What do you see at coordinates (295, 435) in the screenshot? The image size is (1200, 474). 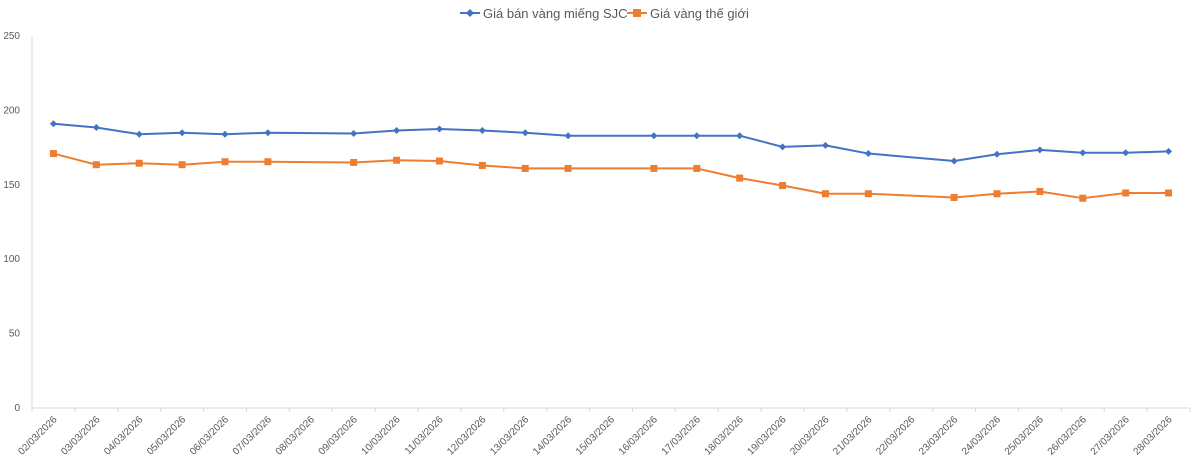 I see `x-tick-label: 08/03/2026` at bounding box center [295, 435].